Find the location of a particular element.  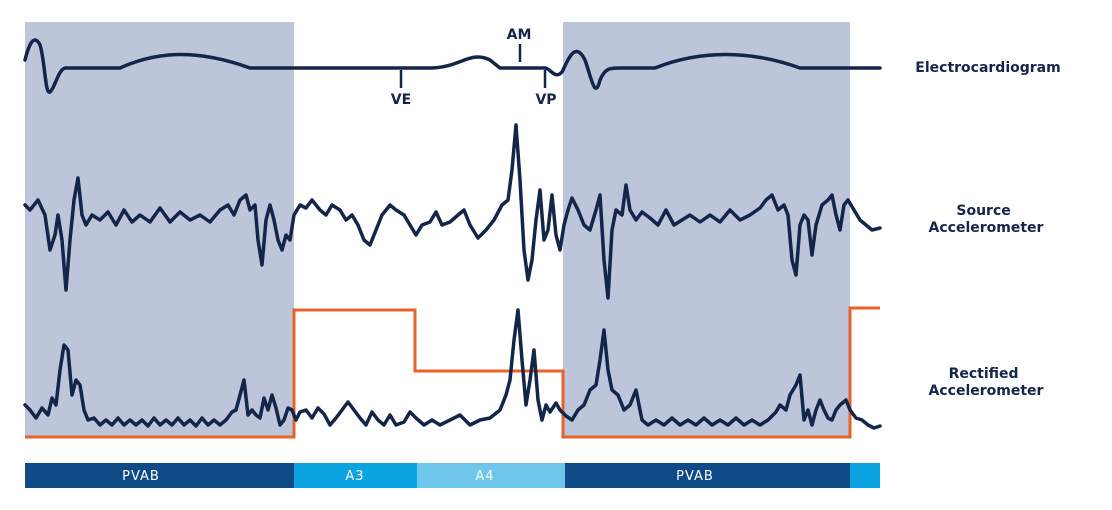

marker-label: VP is located at coordinates (545, 100).